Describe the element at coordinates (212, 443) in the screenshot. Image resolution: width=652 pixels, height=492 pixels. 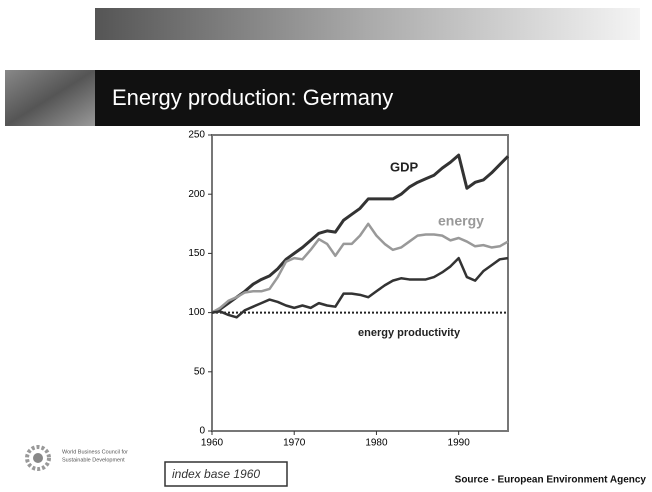
I see `x-tick-label: 1960` at that location.